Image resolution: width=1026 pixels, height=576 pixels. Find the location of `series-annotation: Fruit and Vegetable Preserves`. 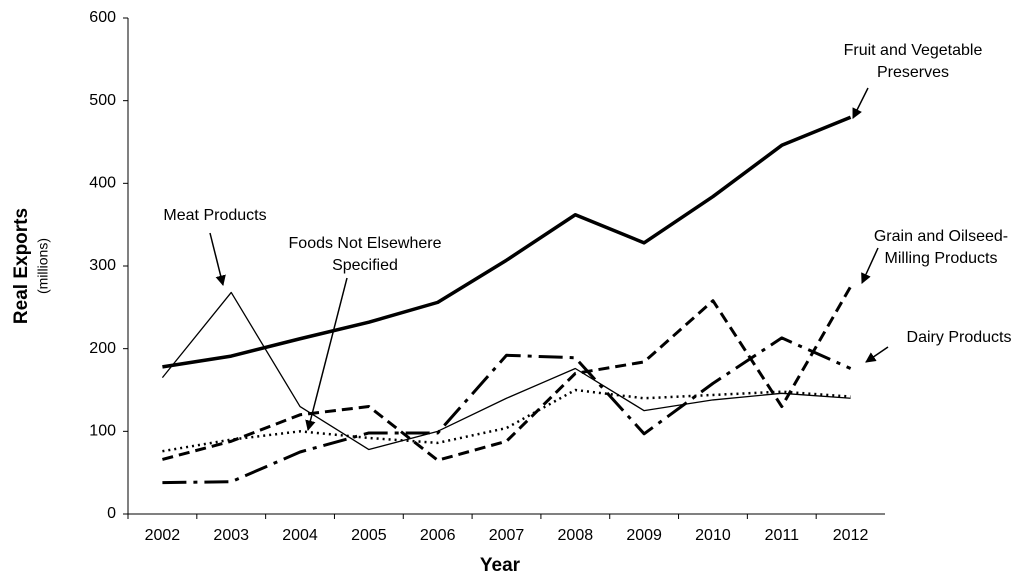

series-annotation: Fruit and Vegetable Preserves is located at coordinates (913, 61).